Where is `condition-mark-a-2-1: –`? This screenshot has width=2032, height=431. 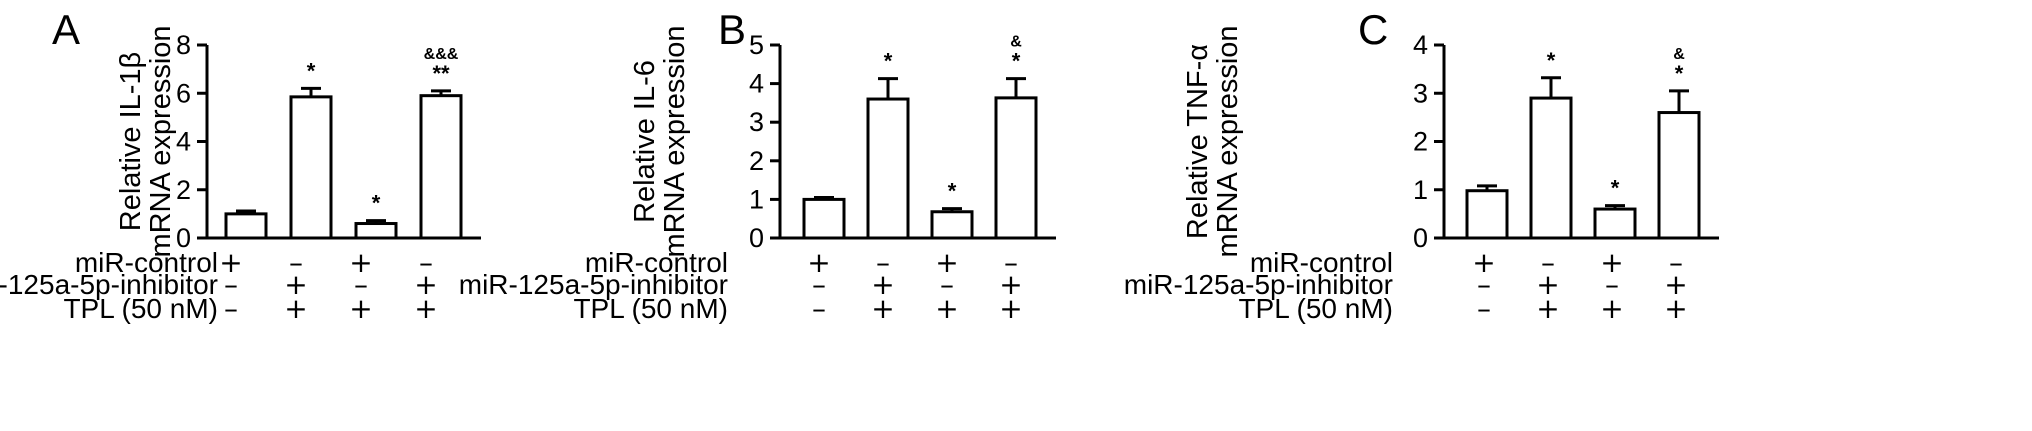 condition-mark-a-2-1: – is located at coordinates (231, 284).